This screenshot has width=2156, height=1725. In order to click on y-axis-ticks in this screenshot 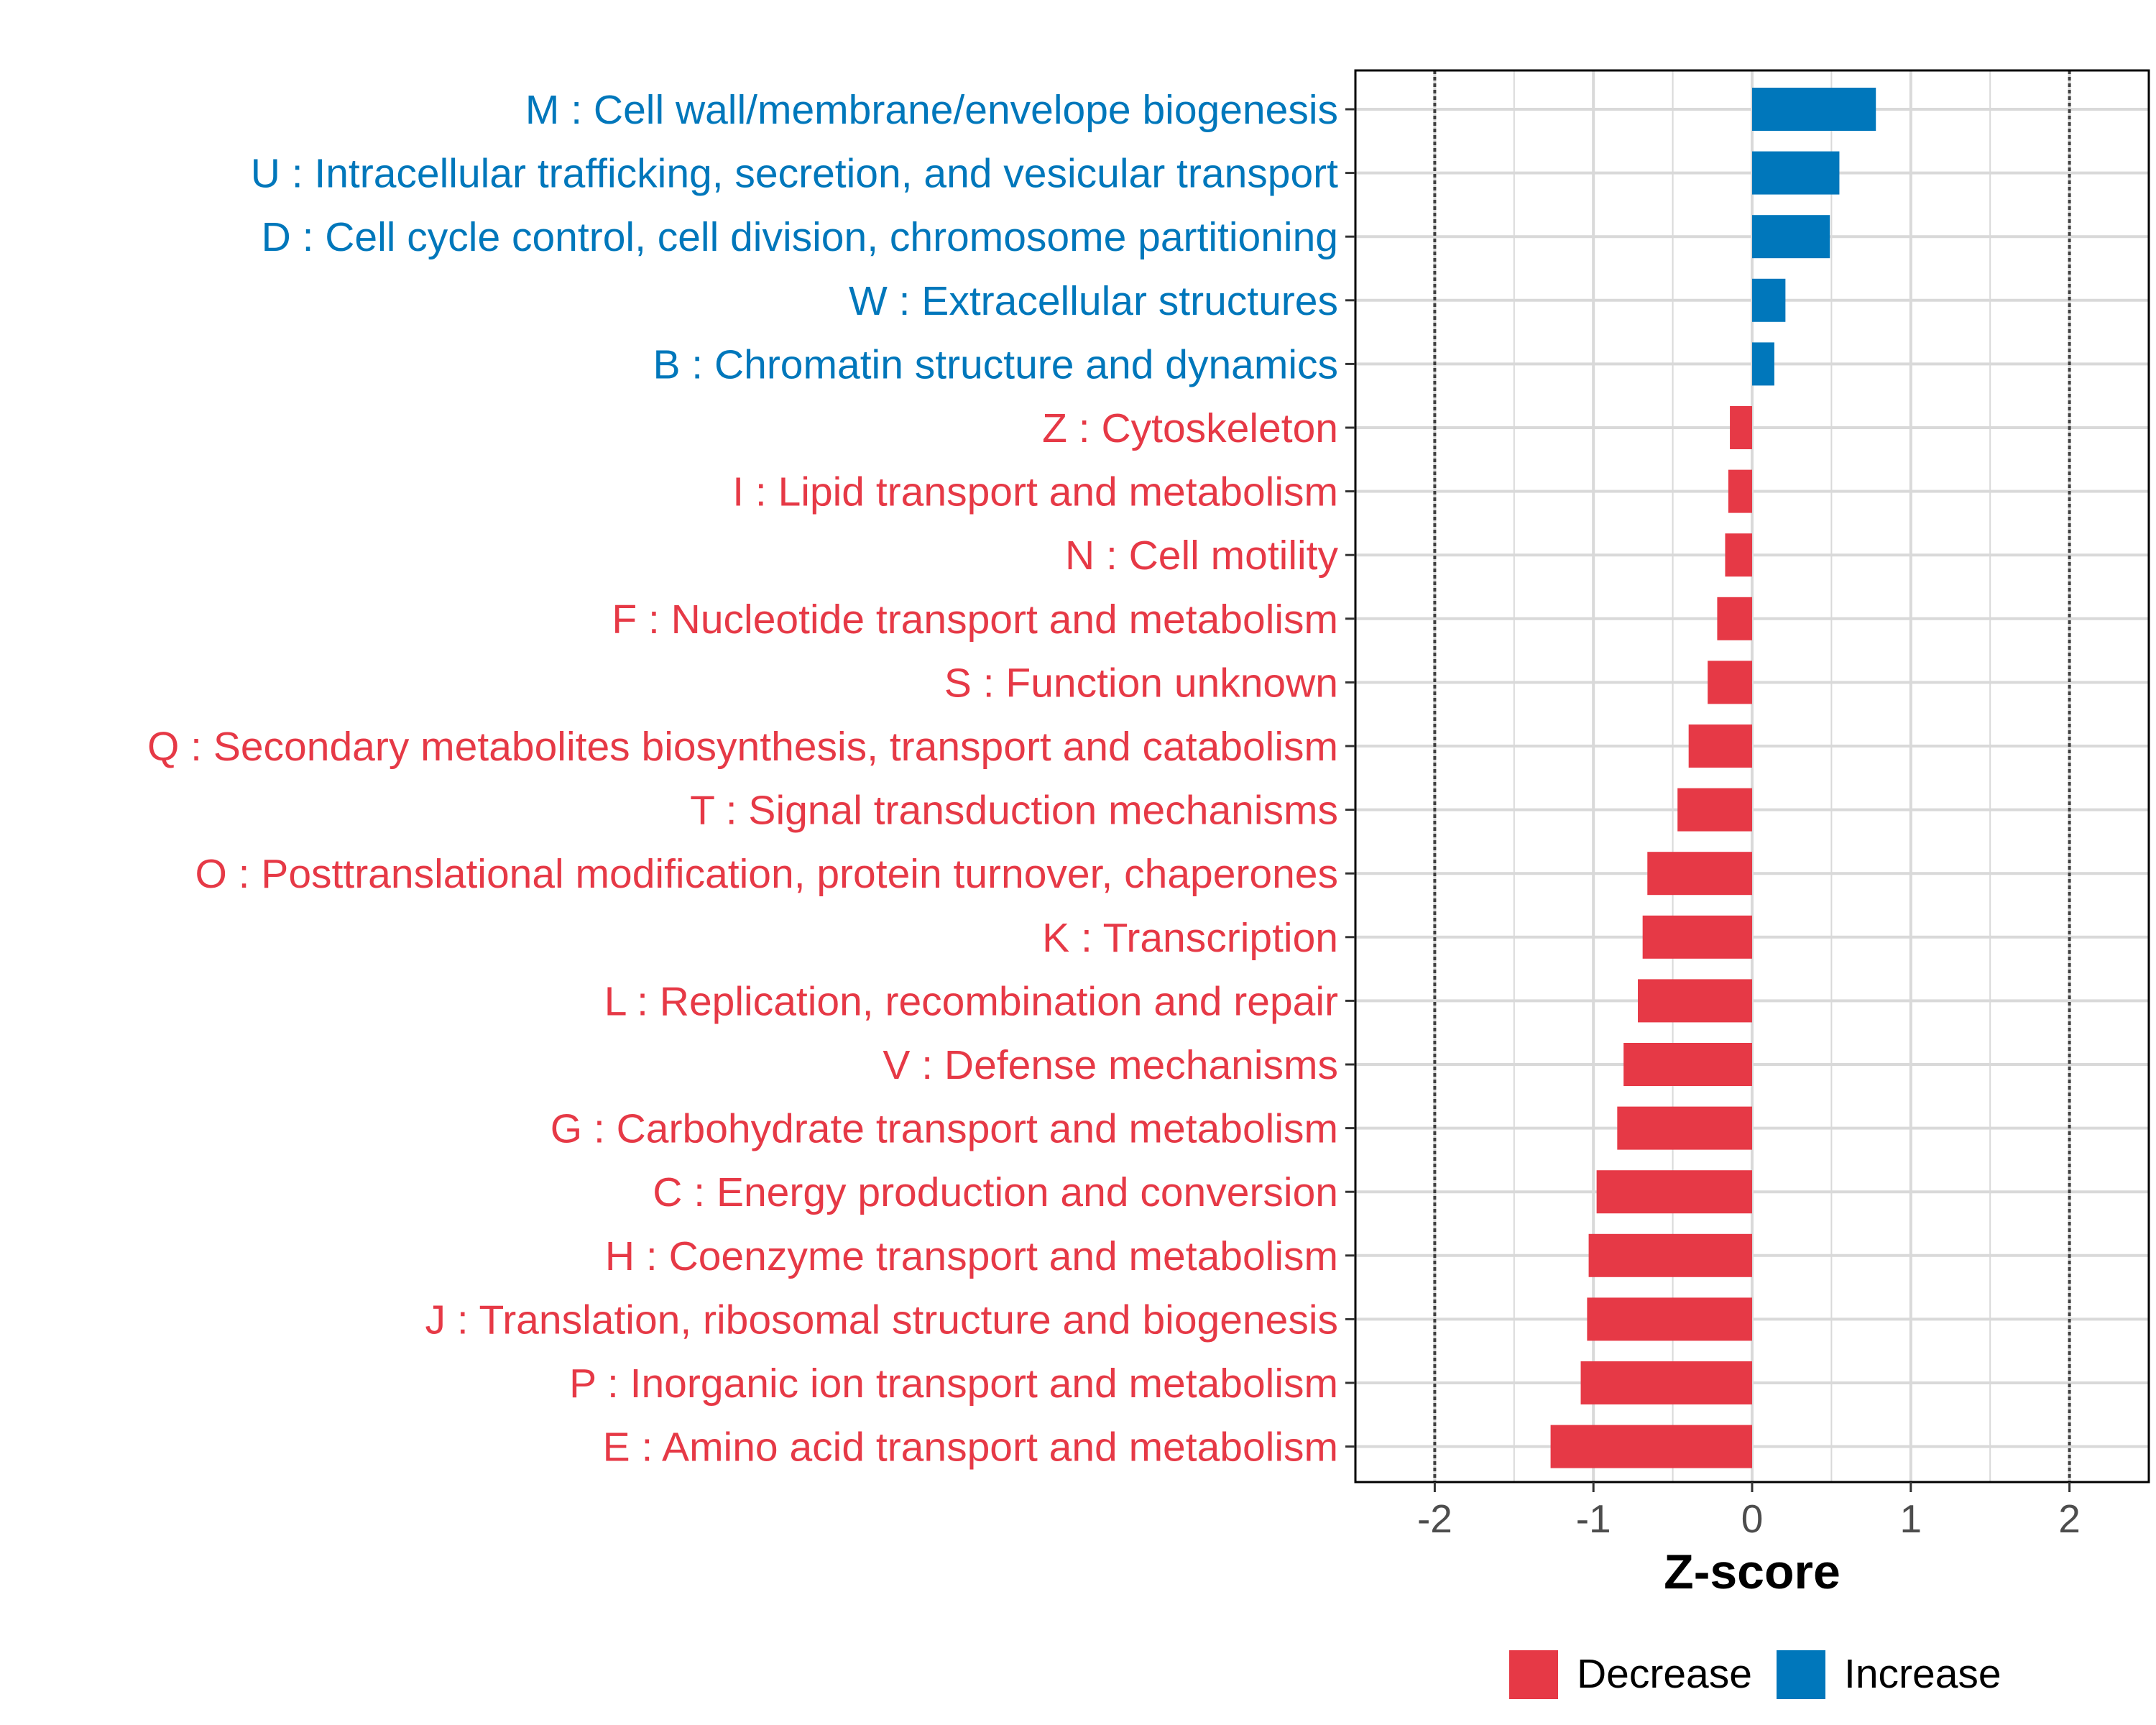, I will do `click(1350, 778)`.